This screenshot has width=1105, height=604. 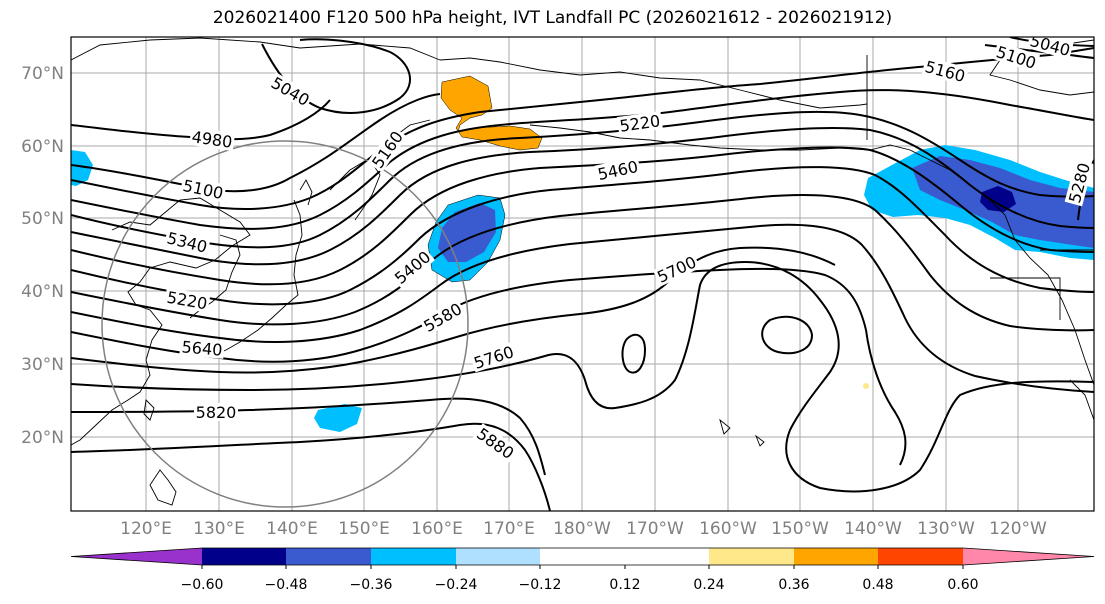 What do you see at coordinates (42, 219) in the screenshot?
I see `lat-label: 50°N` at bounding box center [42, 219].